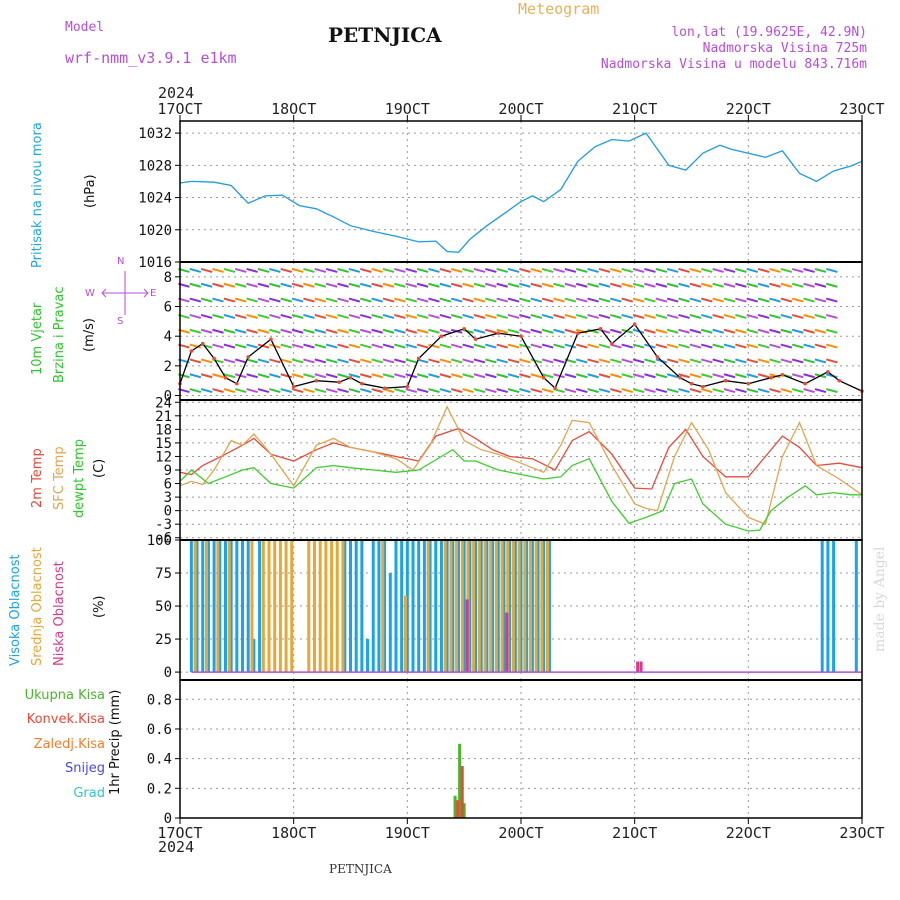 This screenshot has height=900, width=900. I want to click on x-tick-label-top: 18OCT, so click(293, 109).